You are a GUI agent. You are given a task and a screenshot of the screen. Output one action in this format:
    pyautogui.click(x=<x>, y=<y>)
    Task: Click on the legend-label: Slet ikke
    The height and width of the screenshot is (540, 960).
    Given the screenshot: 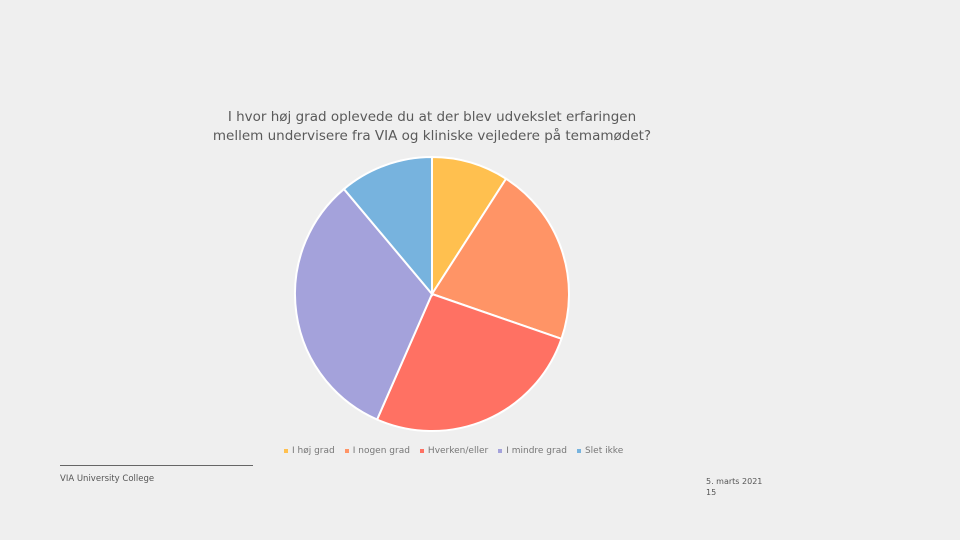 What is the action you would take?
    pyautogui.click(x=604, y=451)
    